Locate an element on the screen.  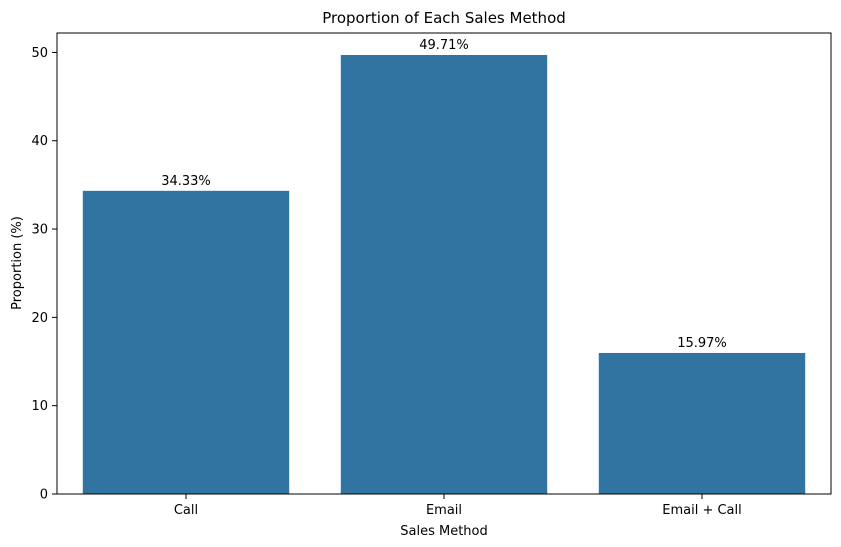
x-axis: Call Email Email + Call is located at coordinates (458, 506).